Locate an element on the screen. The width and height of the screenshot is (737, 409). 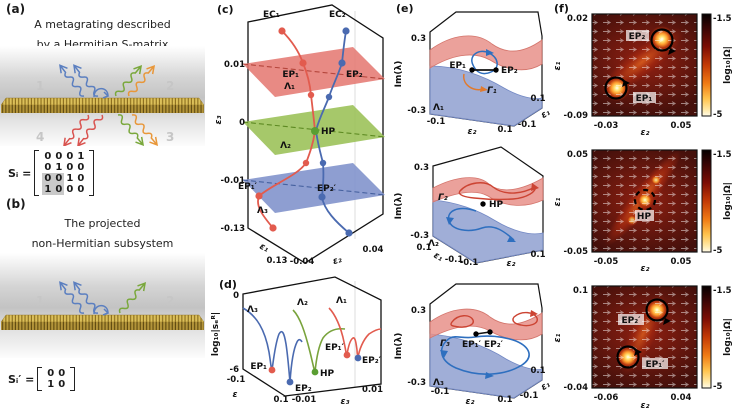
port-1-number: 1 is located at coordinates (40, 301).